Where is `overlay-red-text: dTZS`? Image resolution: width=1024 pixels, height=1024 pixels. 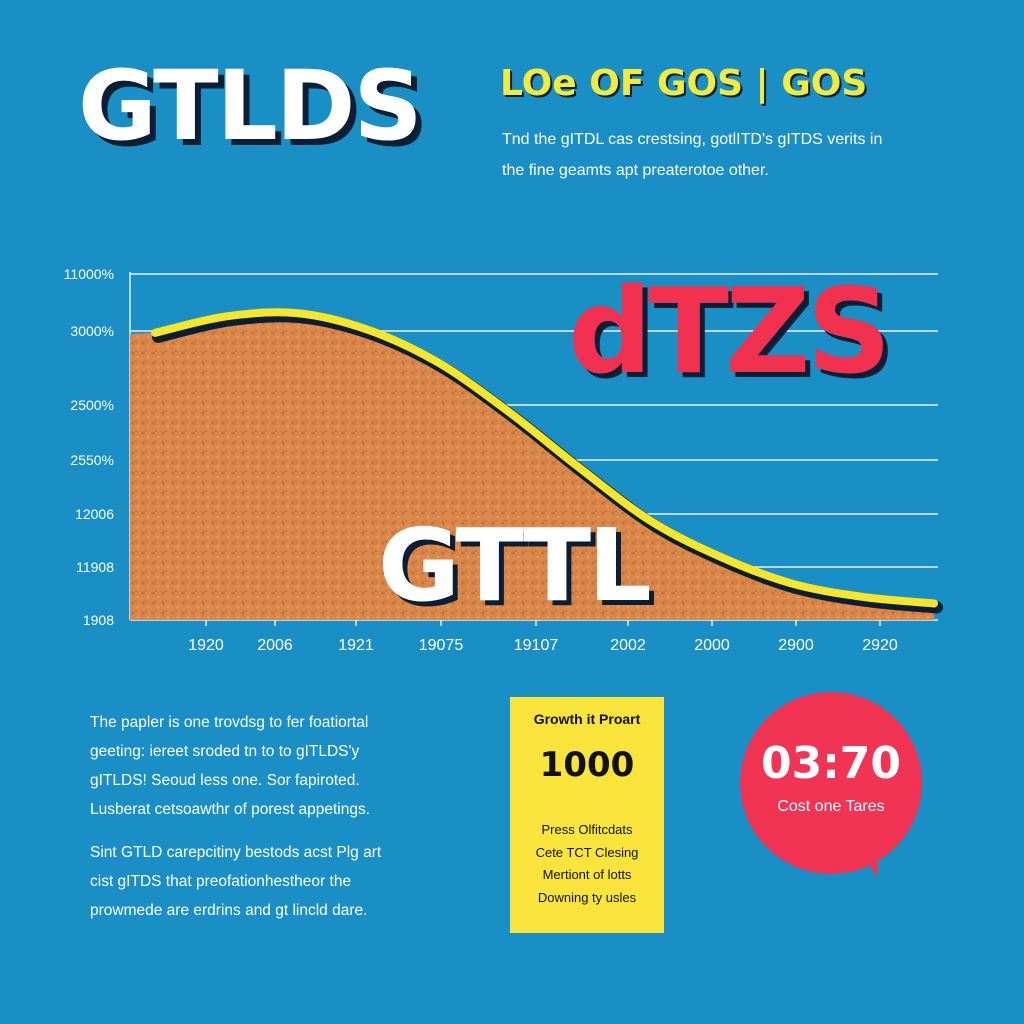 overlay-red-text: dTZS is located at coordinates (730, 331).